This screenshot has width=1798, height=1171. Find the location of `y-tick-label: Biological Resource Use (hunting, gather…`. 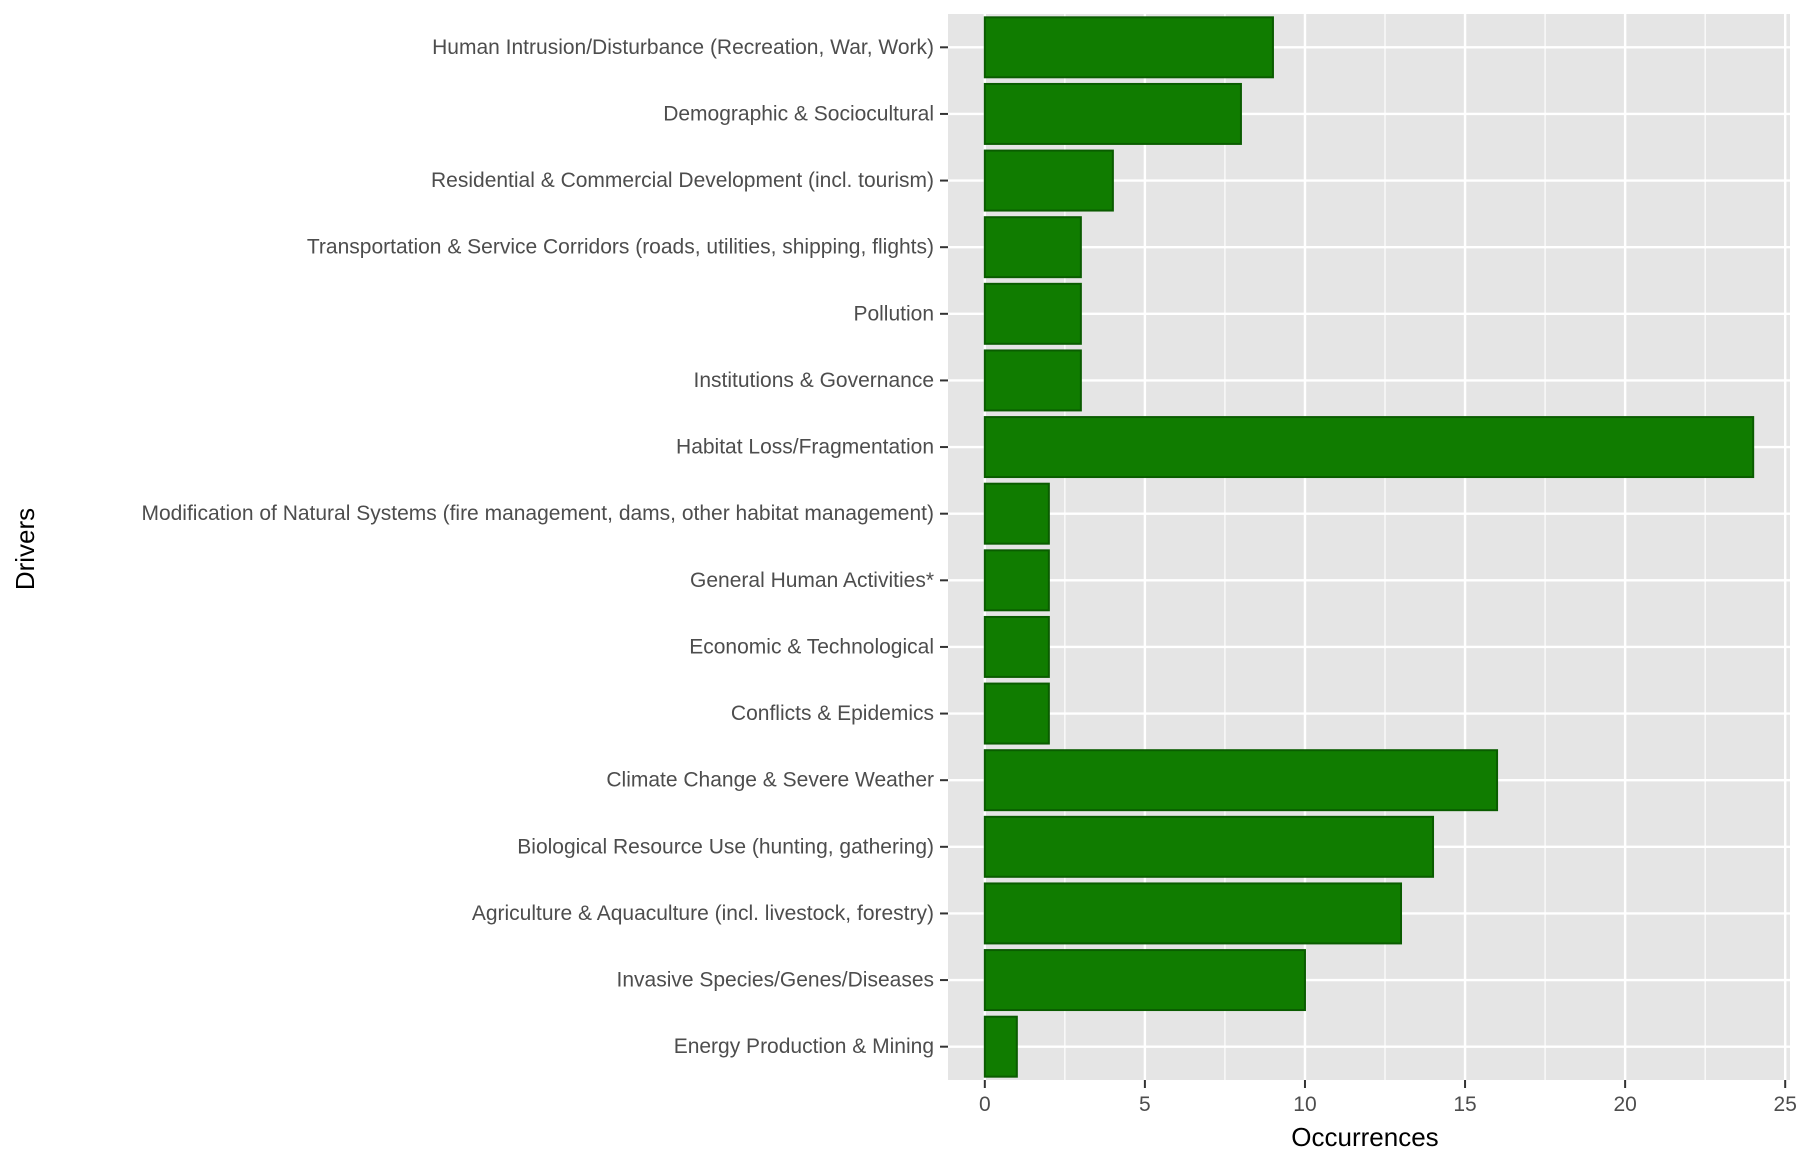

y-tick-label: Biological Resource Use (hunting, gather… is located at coordinates (725, 846).